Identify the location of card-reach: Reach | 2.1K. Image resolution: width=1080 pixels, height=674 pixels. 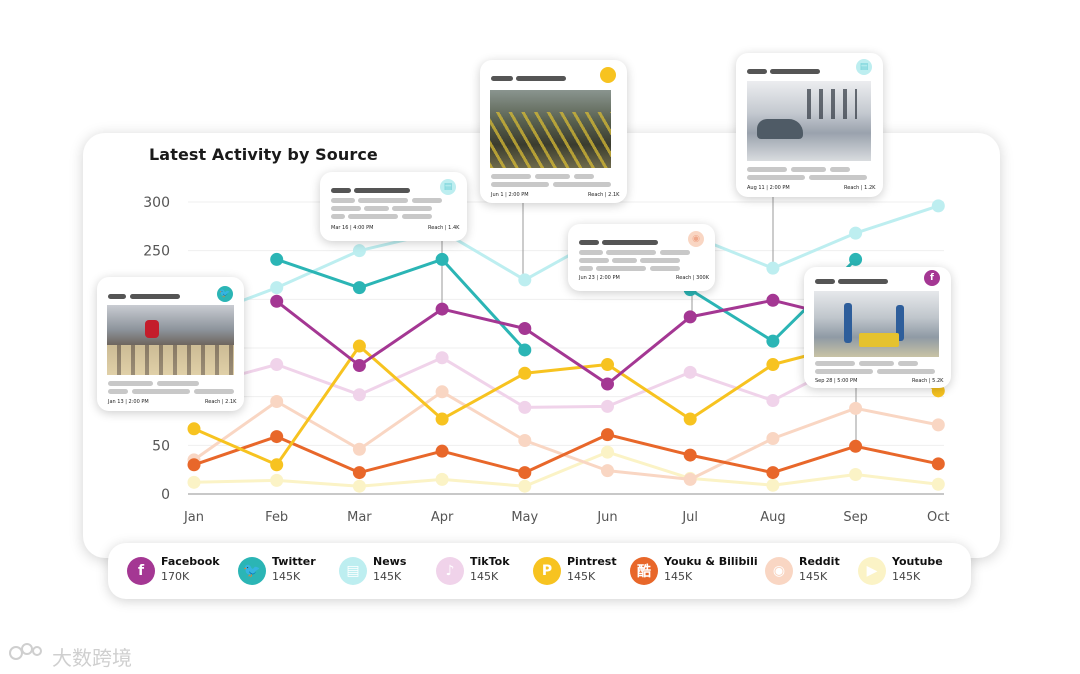
(604, 195).